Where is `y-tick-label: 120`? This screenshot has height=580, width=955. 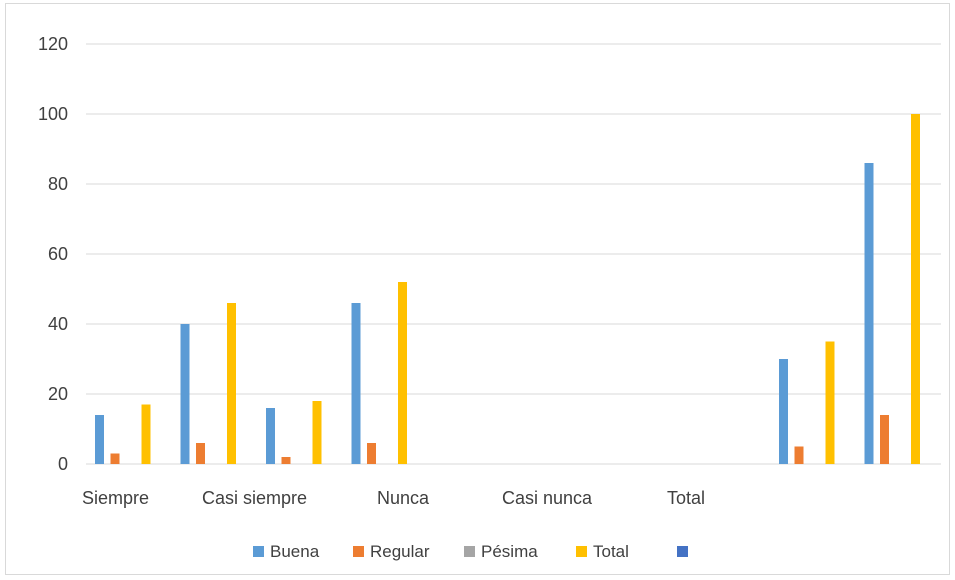 y-tick-label: 120 is located at coordinates (53, 44).